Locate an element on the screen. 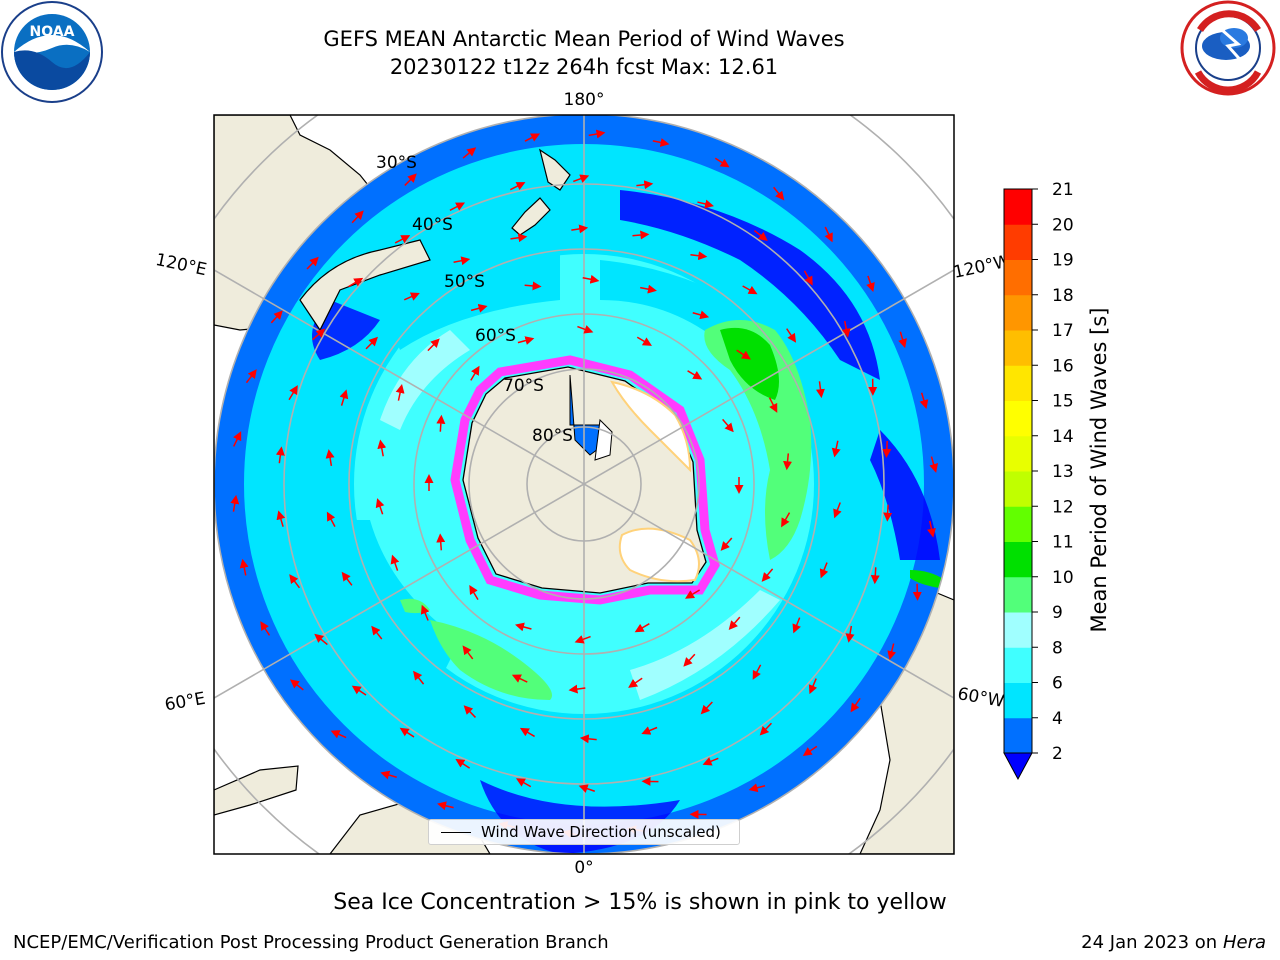 The image size is (1280, 960). lat-label-60s: 60°S is located at coordinates (495, 336).